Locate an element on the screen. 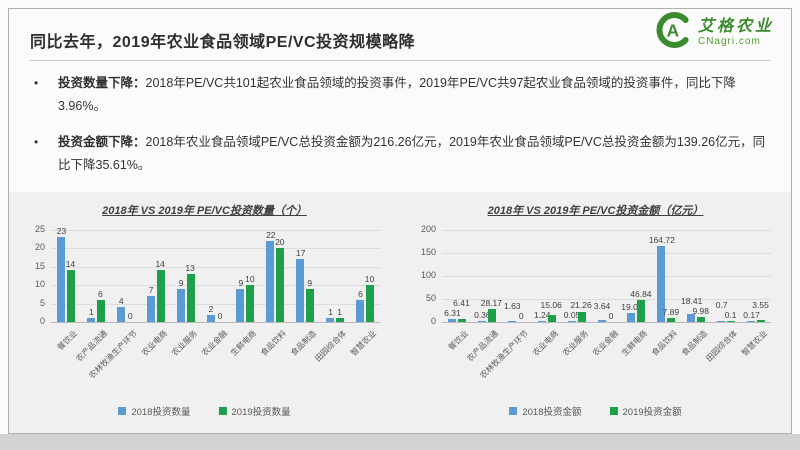  legend-label: 2019投资数量 is located at coordinates (261, 412).